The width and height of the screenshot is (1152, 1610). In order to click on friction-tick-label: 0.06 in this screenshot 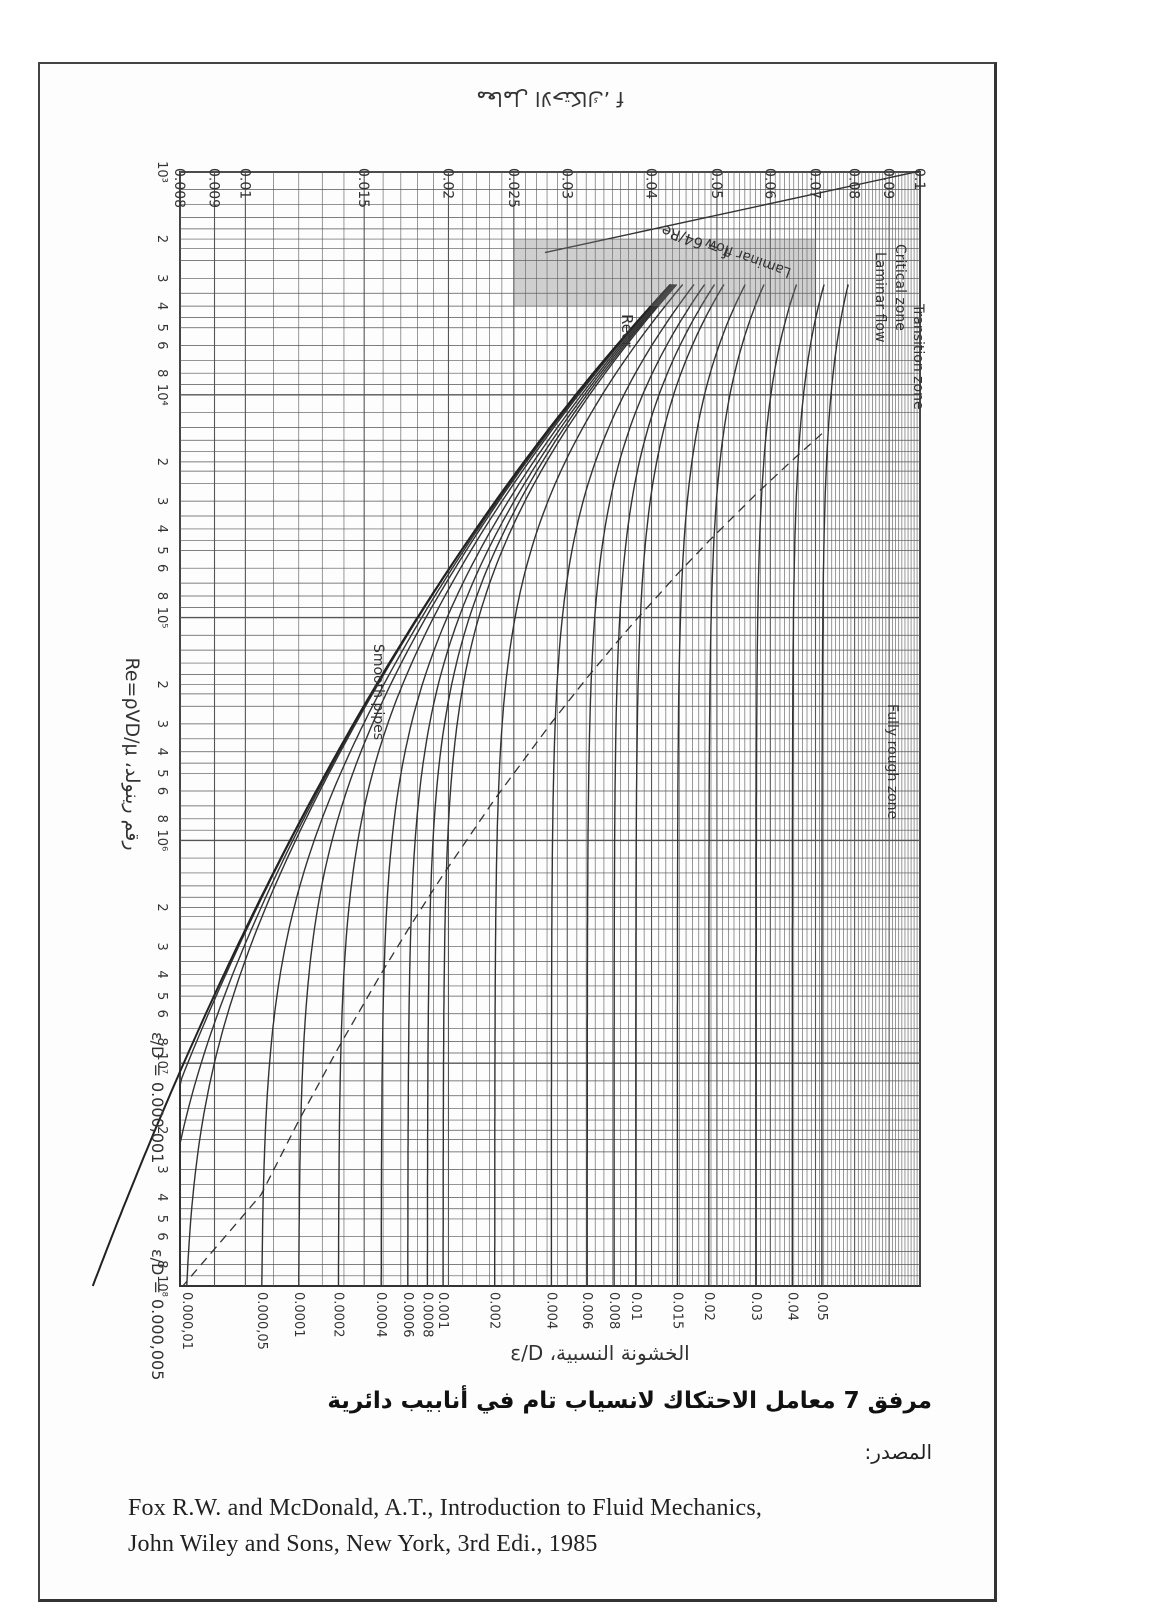, I will do `click(769, 183)`.